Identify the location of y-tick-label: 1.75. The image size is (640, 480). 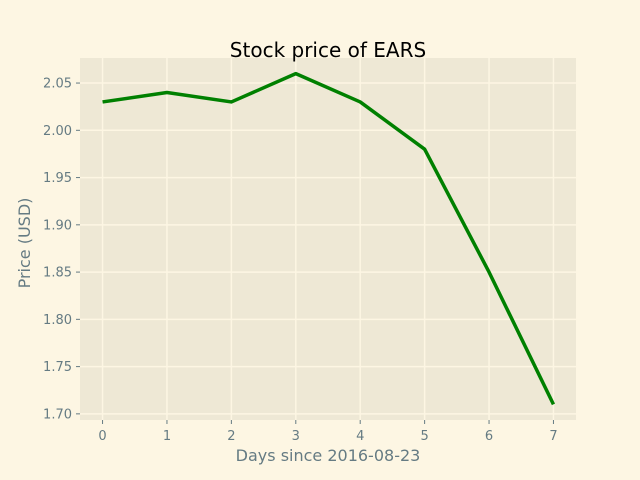
(57, 367).